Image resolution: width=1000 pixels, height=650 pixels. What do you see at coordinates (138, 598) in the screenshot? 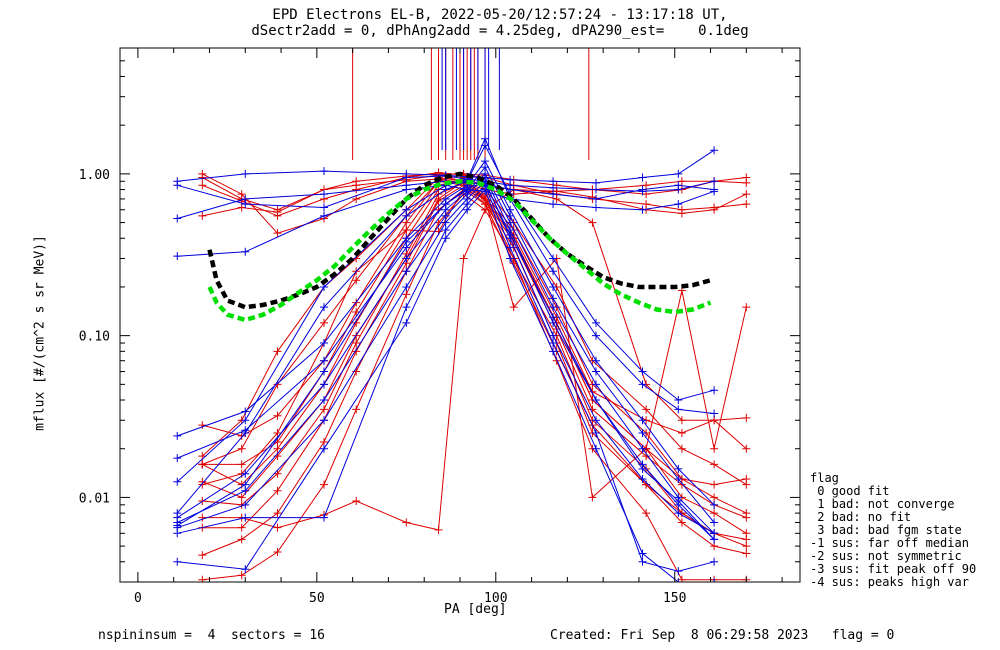
I see `x-tick-label: 0` at bounding box center [138, 598].